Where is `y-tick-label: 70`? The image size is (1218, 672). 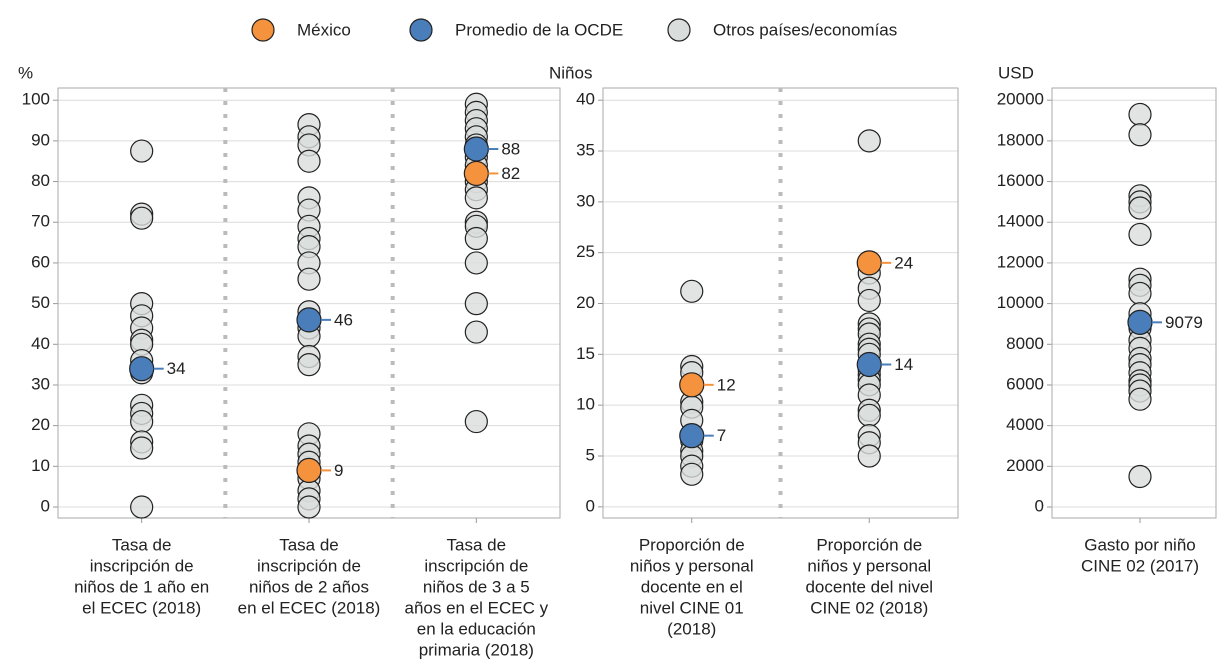
y-tick-label: 70 is located at coordinates (40, 221).